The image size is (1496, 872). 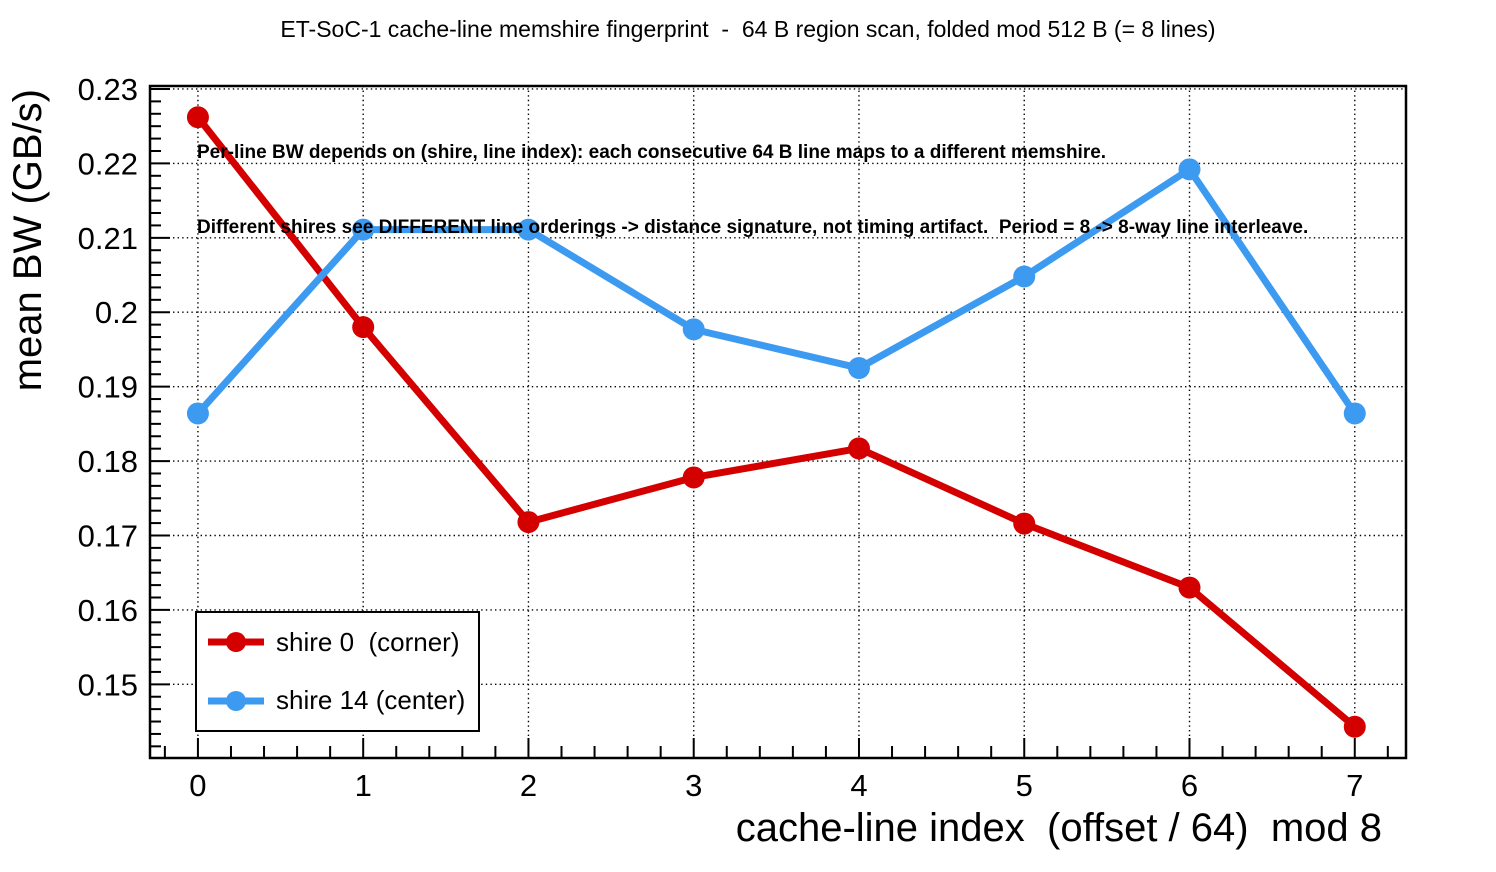 I want to click on legend-entry-0: shire 0 (corner), so click(x=337, y=642).